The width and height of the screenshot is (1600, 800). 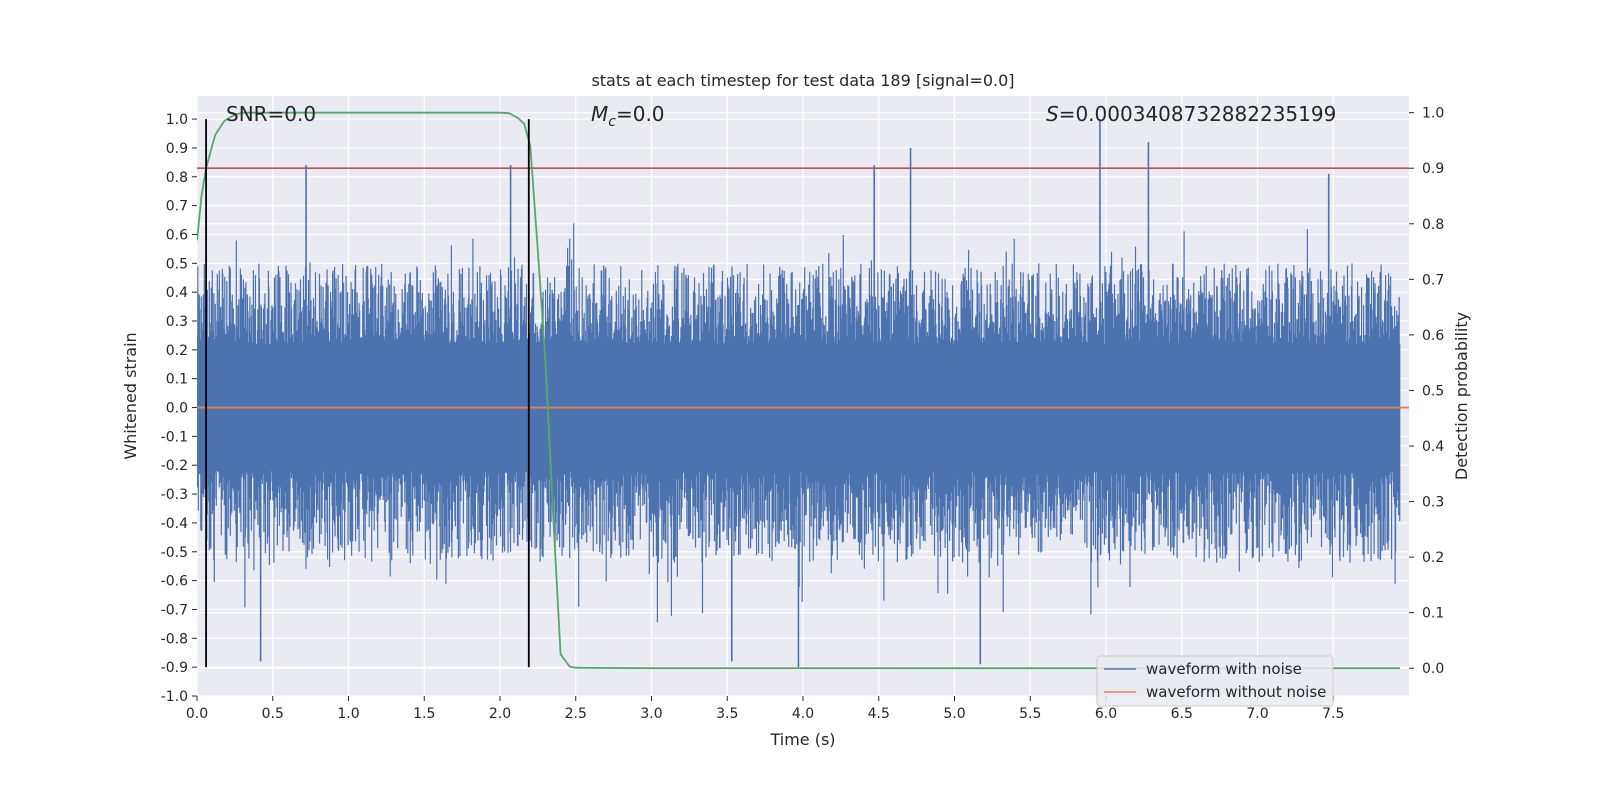 What do you see at coordinates (1333, 714) in the screenshot?
I see `x-tick-label: 7.5` at bounding box center [1333, 714].